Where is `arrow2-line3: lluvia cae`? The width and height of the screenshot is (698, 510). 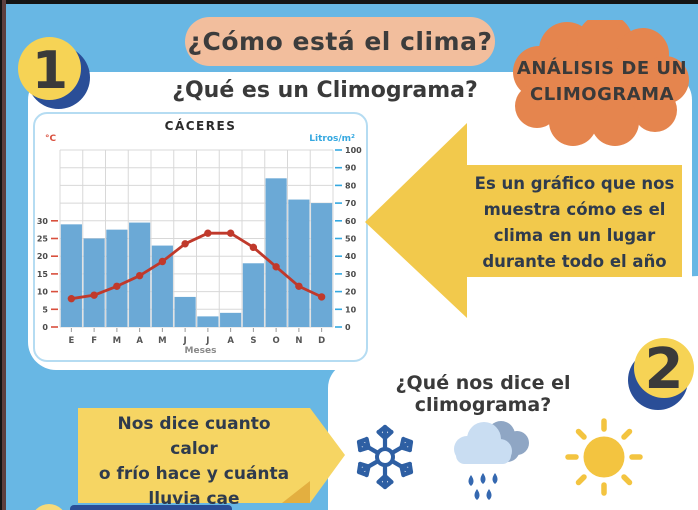 arrow2-line3: lluvia cae is located at coordinates (194, 499).